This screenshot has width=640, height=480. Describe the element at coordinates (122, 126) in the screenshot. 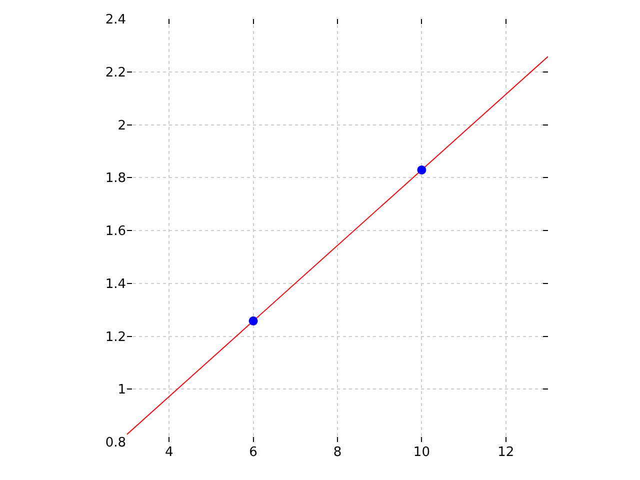

I see `y-tick-label: 2` at that location.